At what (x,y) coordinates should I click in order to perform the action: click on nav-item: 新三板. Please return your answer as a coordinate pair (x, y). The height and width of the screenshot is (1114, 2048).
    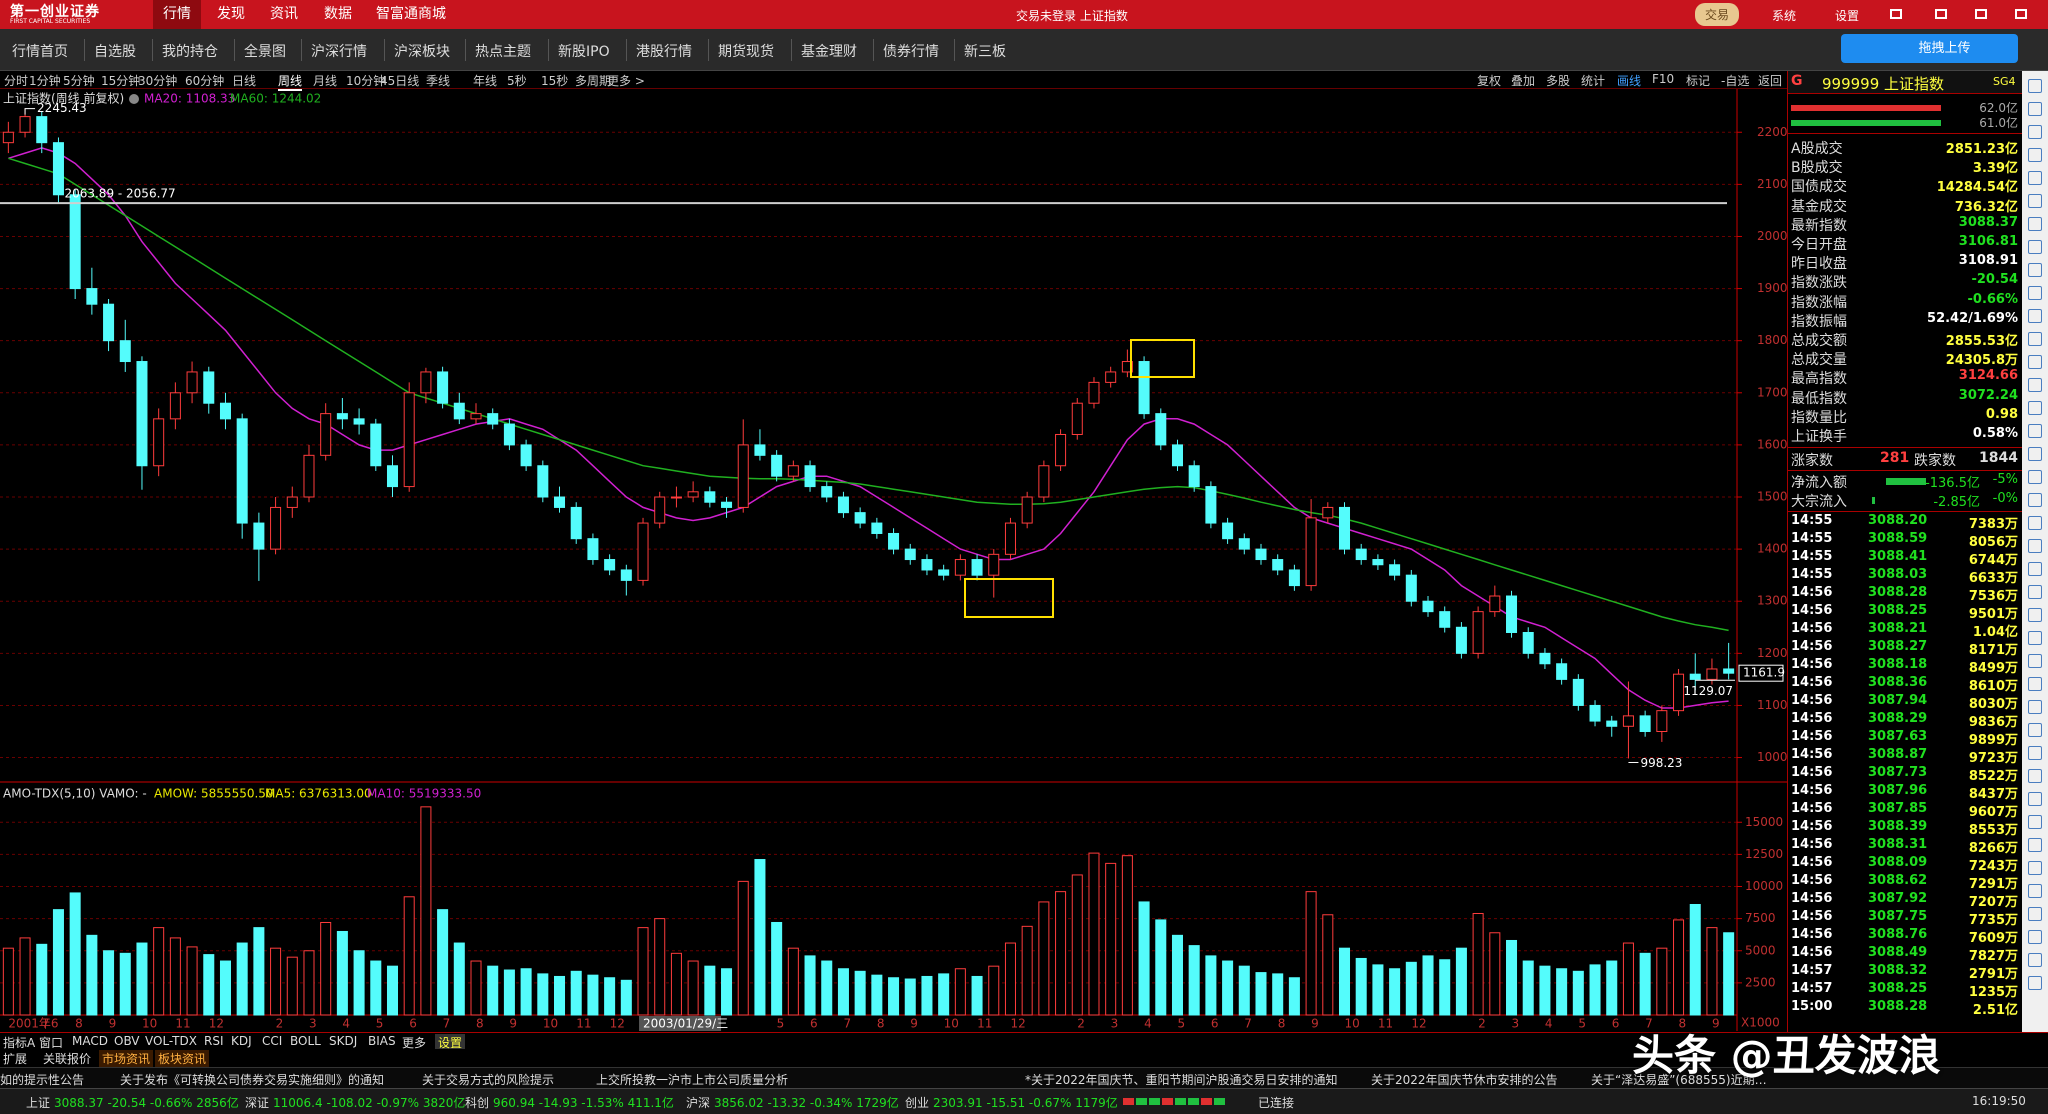
    Looking at the image, I should click on (985, 52).